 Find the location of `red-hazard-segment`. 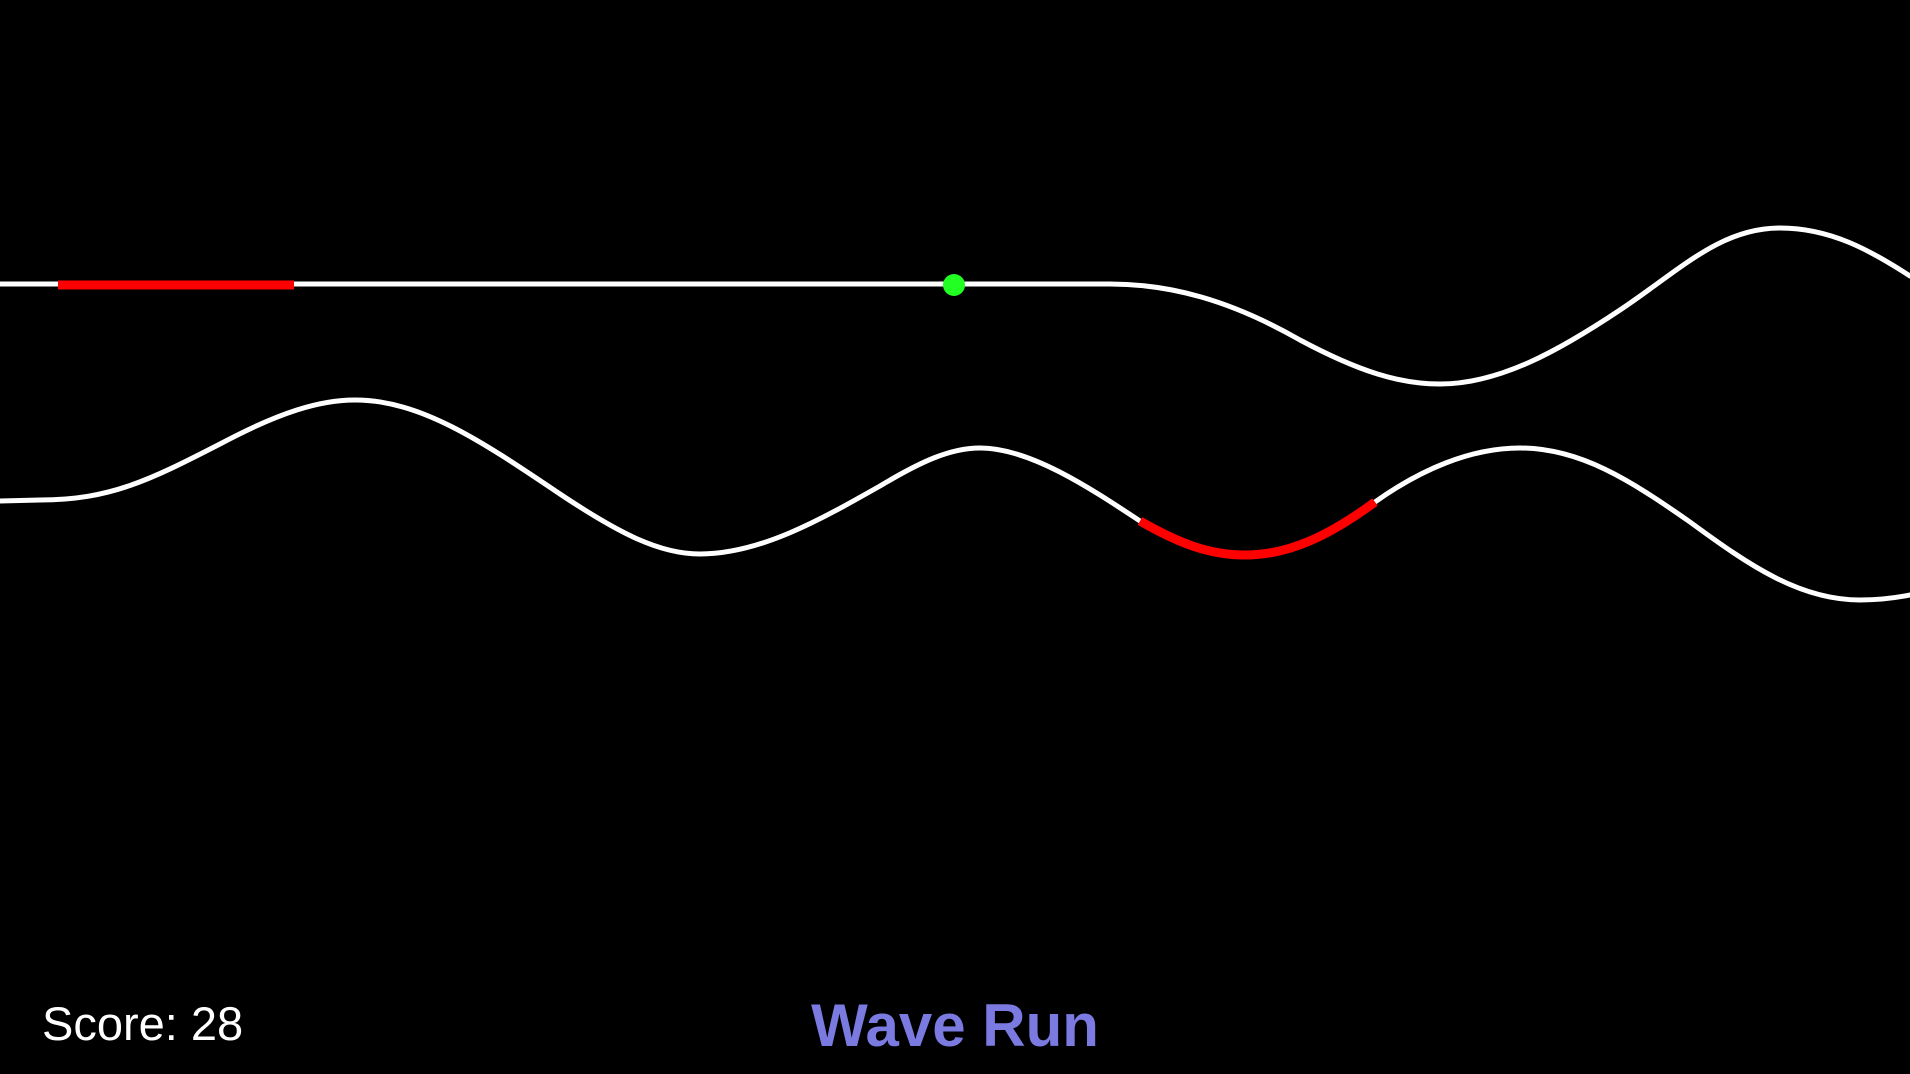

red-hazard-segment is located at coordinates (1257, 529).